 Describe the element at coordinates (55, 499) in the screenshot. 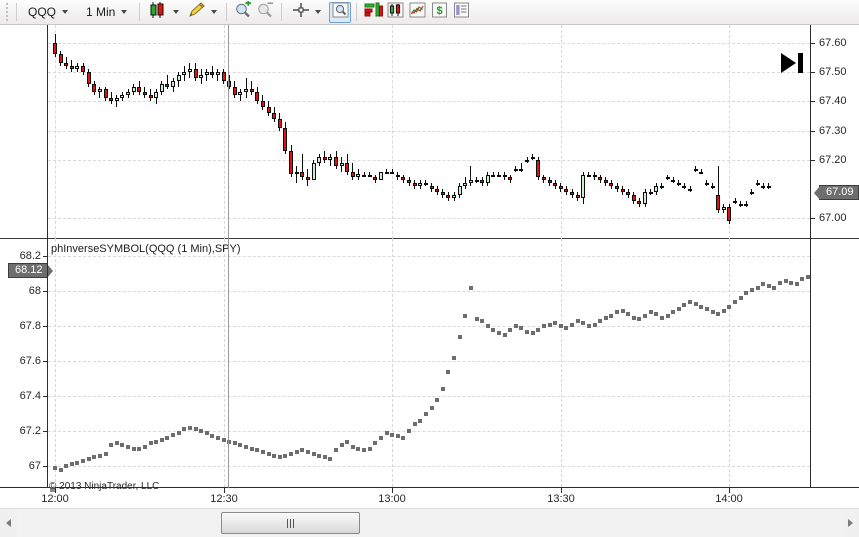

I see `time-axis-label: 12:00` at that location.